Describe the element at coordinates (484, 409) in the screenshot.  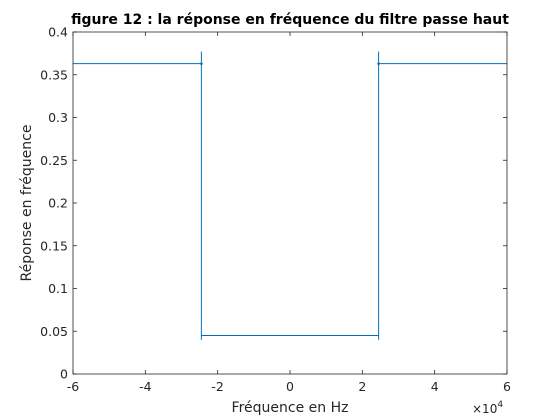
I see `x-axis-multiplier-base: ×10` at that location.